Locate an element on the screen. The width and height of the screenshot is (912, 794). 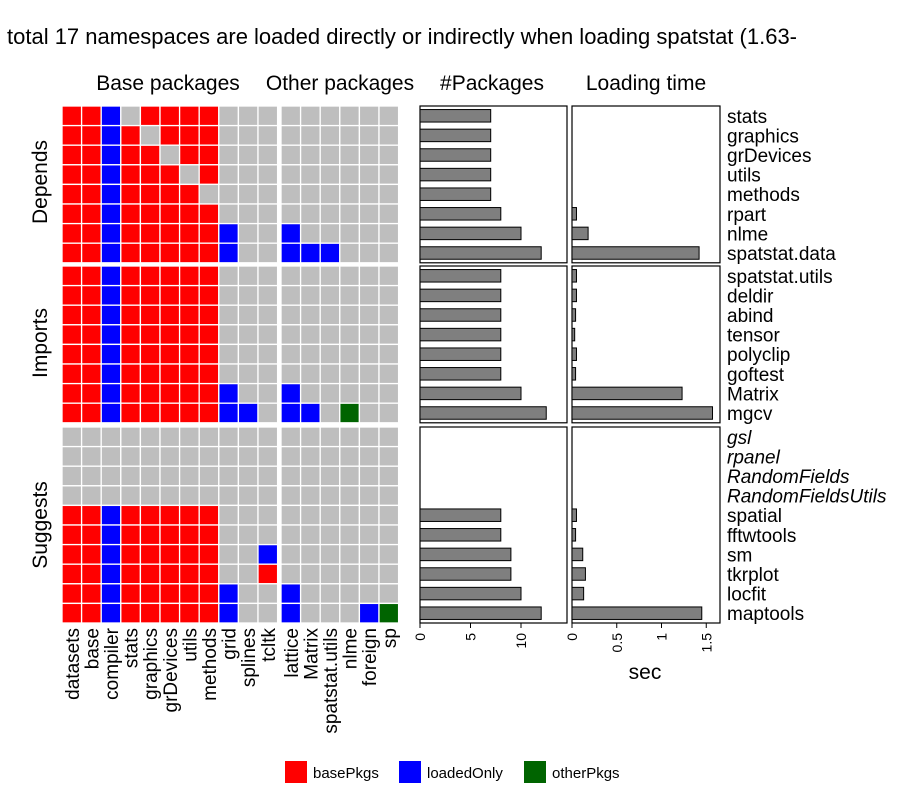
base-tile-rpart-methods is located at coordinates (209, 214).